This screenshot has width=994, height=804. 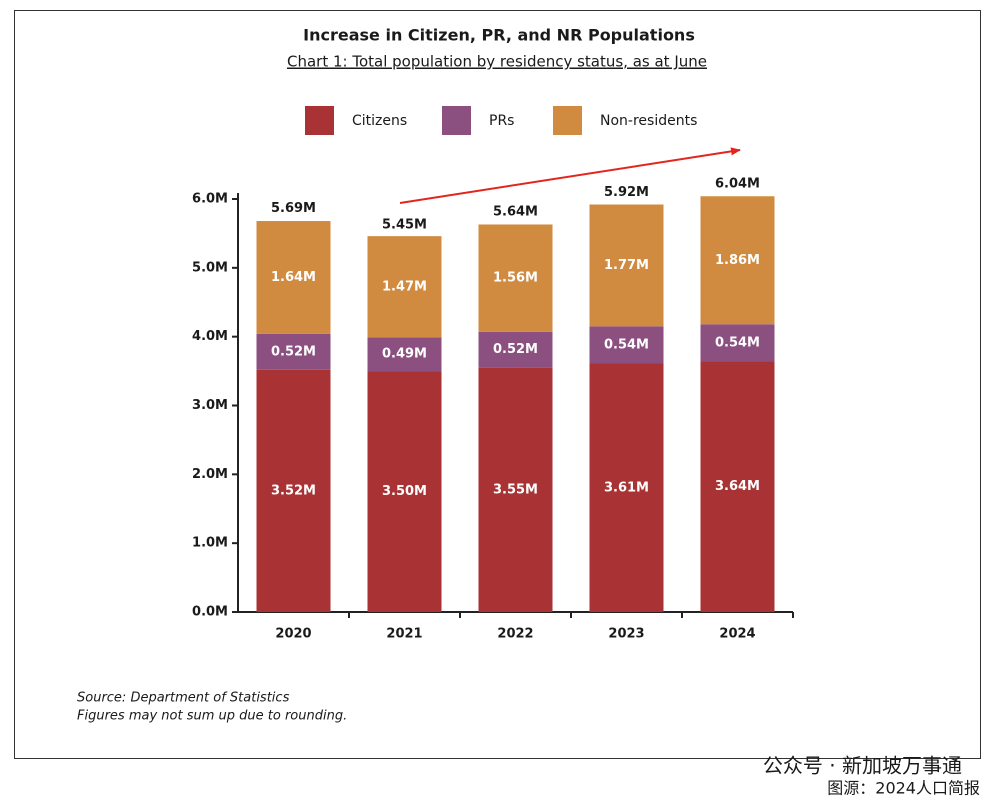 I want to click on x-tick-label: 2020, so click(x=293, y=634).